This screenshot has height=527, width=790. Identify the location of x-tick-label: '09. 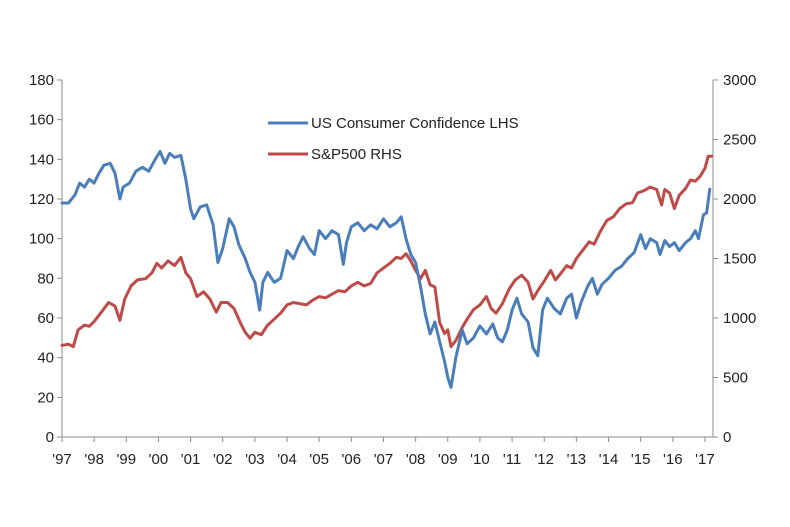
(448, 459).